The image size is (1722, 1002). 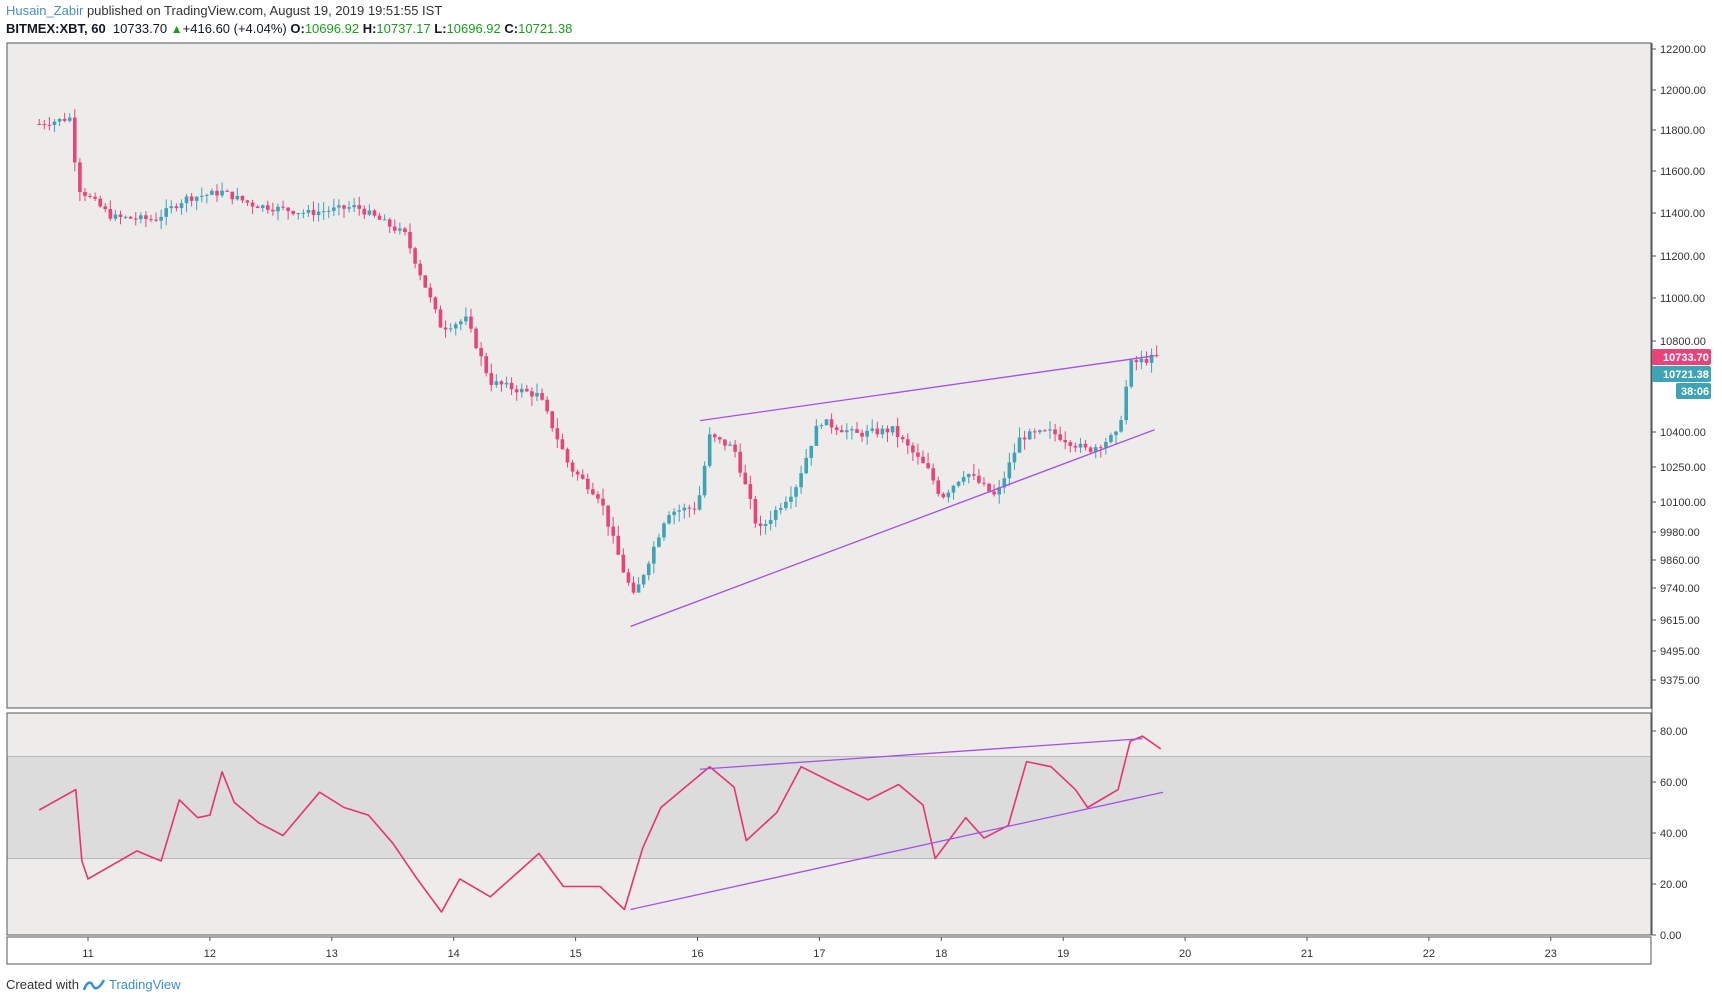 What do you see at coordinates (42, 984) in the screenshot?
I see `created-with-text: Created with` at bounding box center [42, 984].